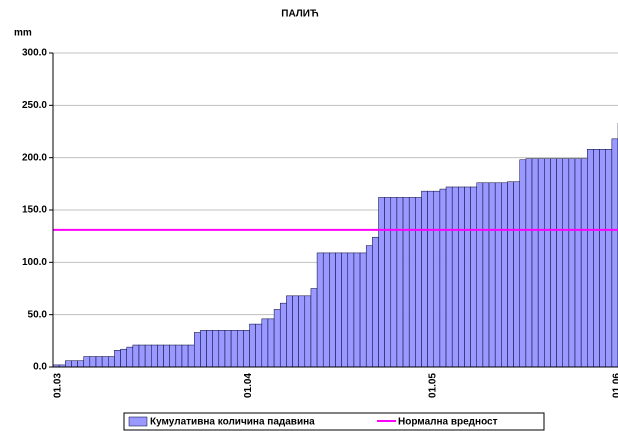 The image size is (618, 431). Describe the element at coordinates (40, 367) in the screenshot. I see `y-tick-label: 0.0` at that location.